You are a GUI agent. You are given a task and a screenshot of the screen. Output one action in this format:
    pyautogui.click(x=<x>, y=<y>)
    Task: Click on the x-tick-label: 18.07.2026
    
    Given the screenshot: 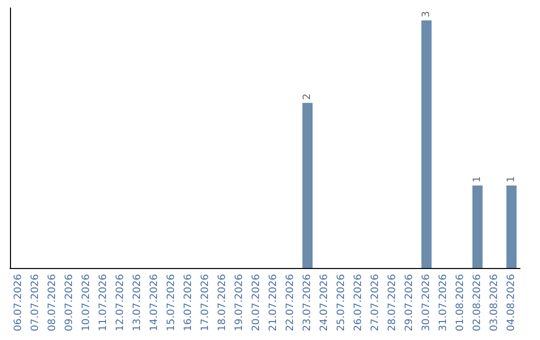 What is the action you would take?
    pyautogui.click(x=222, y=303)
    